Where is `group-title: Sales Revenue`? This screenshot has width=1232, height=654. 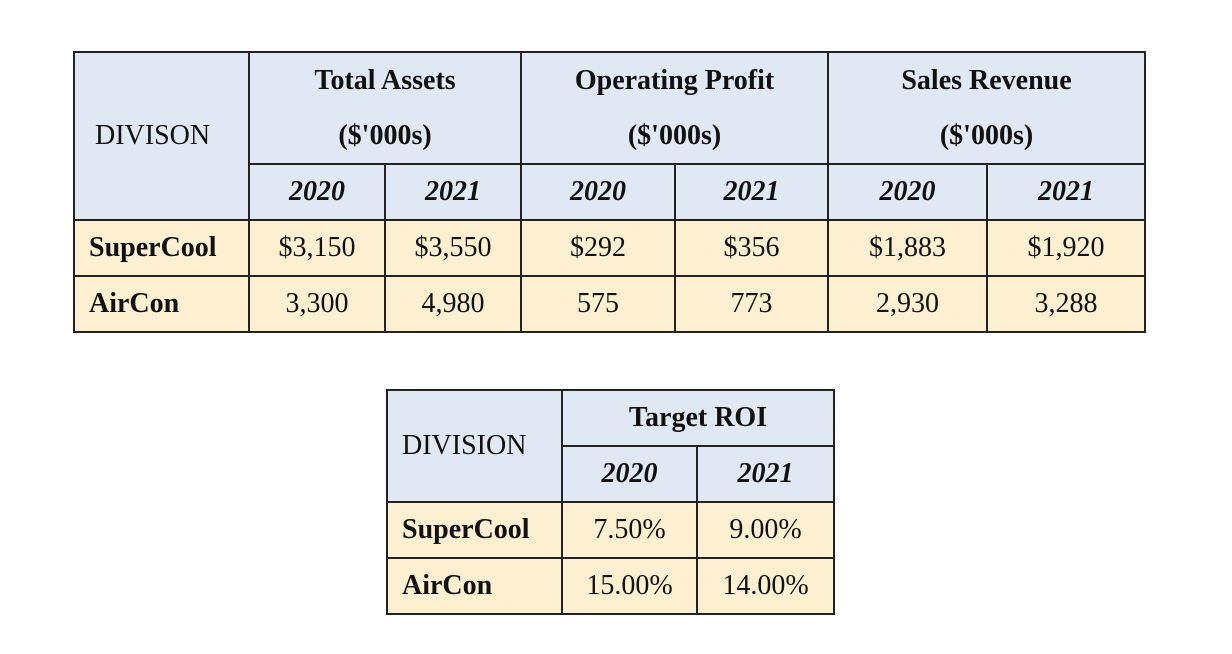 group-title: Sales Revenue is located at coordinates (986, 80).